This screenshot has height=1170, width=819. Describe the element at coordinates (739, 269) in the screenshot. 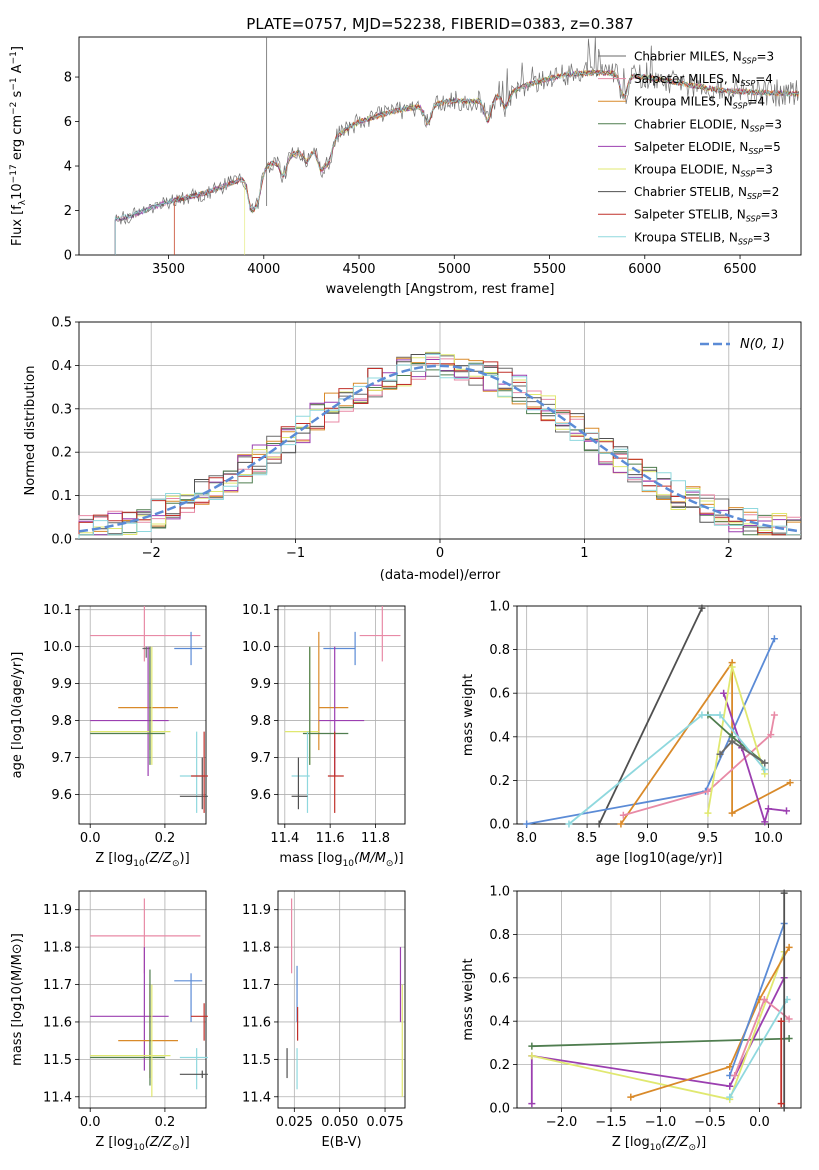

I see `x-tick-label: 6500` at that location.